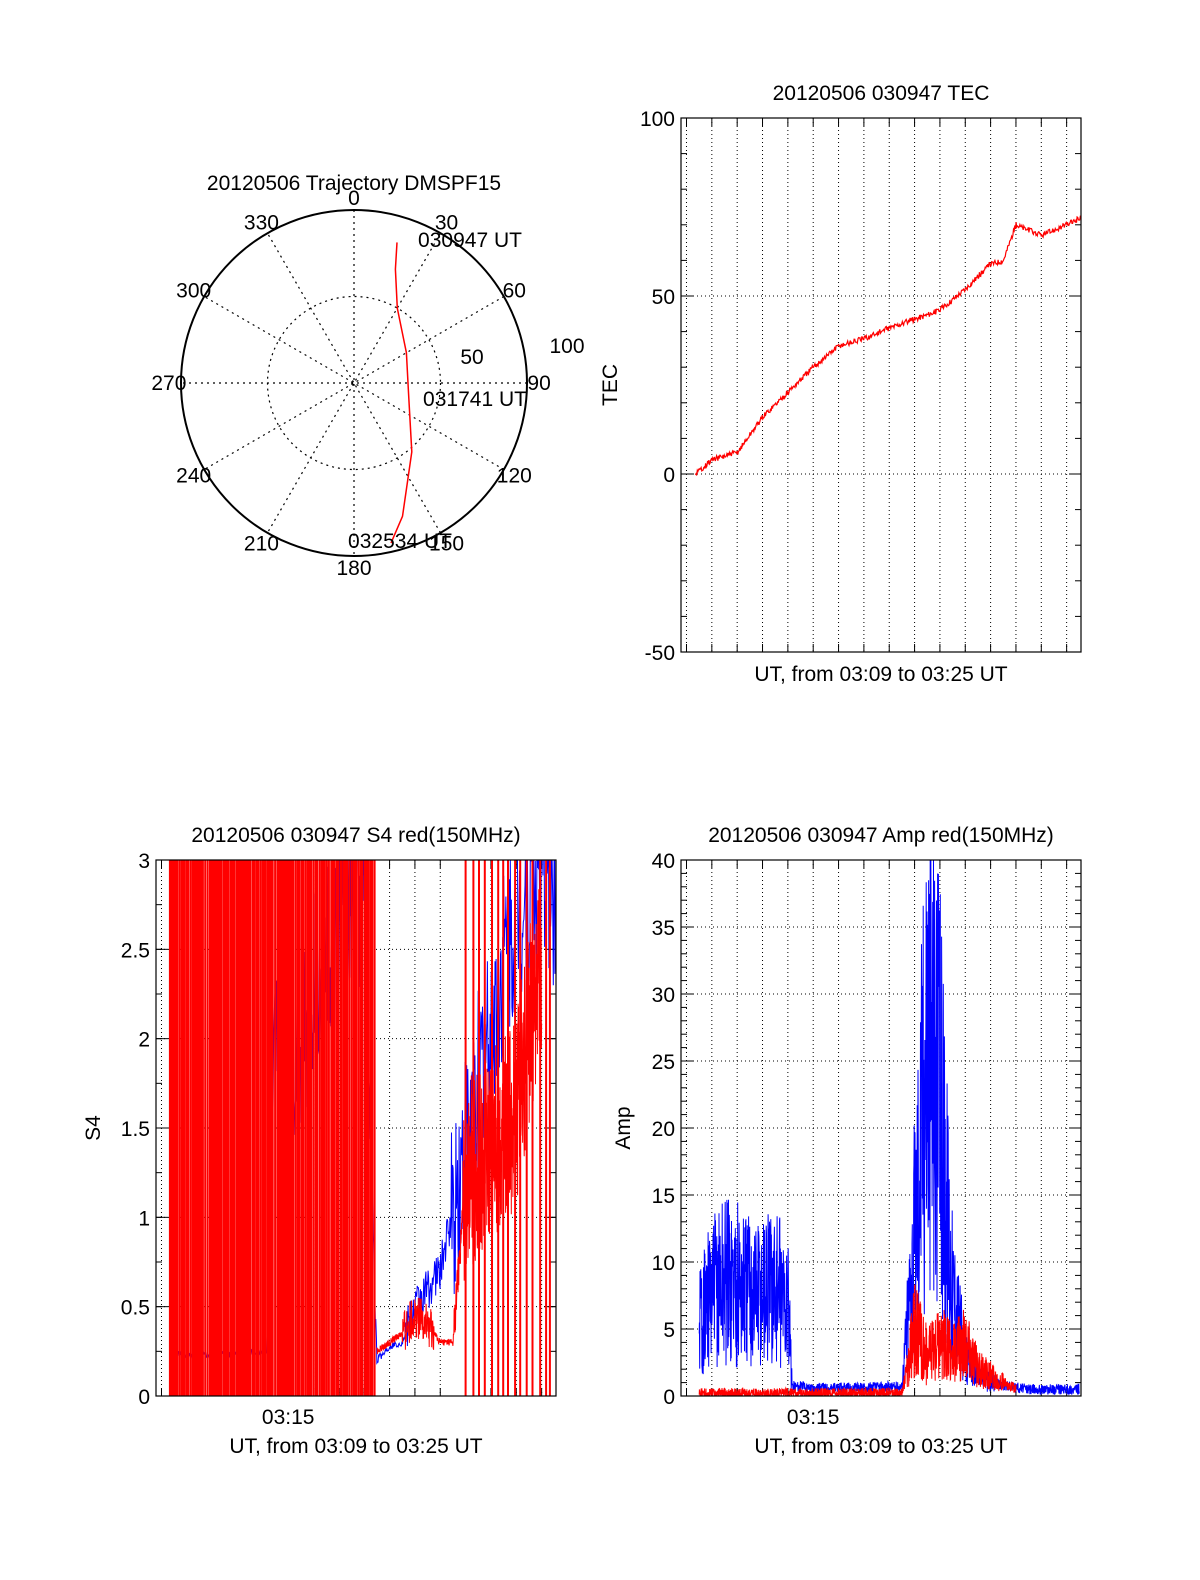 This screenshot has height=1580, width=1200. What do you see at coordinates (470, 240) in the screenshot?
I see `trajectory-annotation: 030947 UT` at bounding box center [470, 240].